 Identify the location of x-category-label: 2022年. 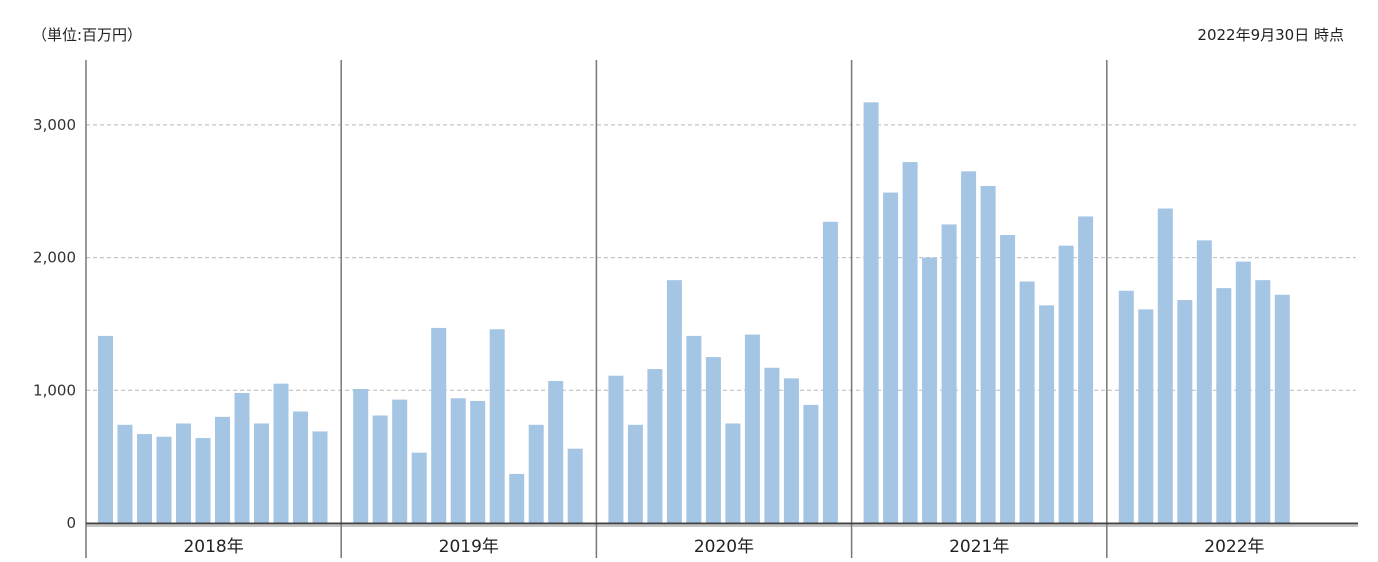
(1234, 547).